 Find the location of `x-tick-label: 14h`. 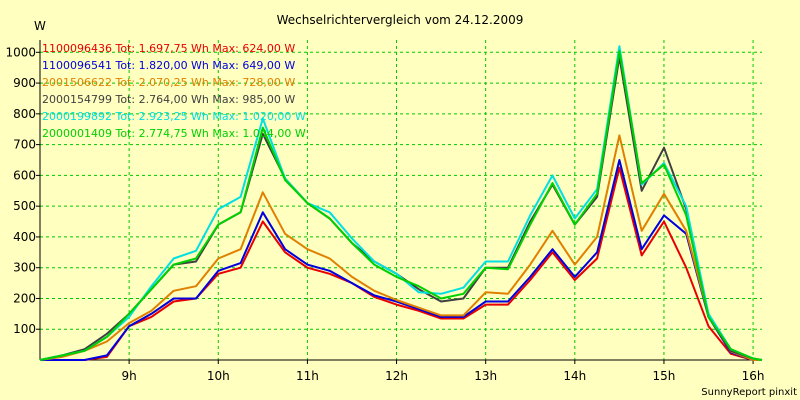

x-tick-label: 14h is located at coordinates (574, 376).